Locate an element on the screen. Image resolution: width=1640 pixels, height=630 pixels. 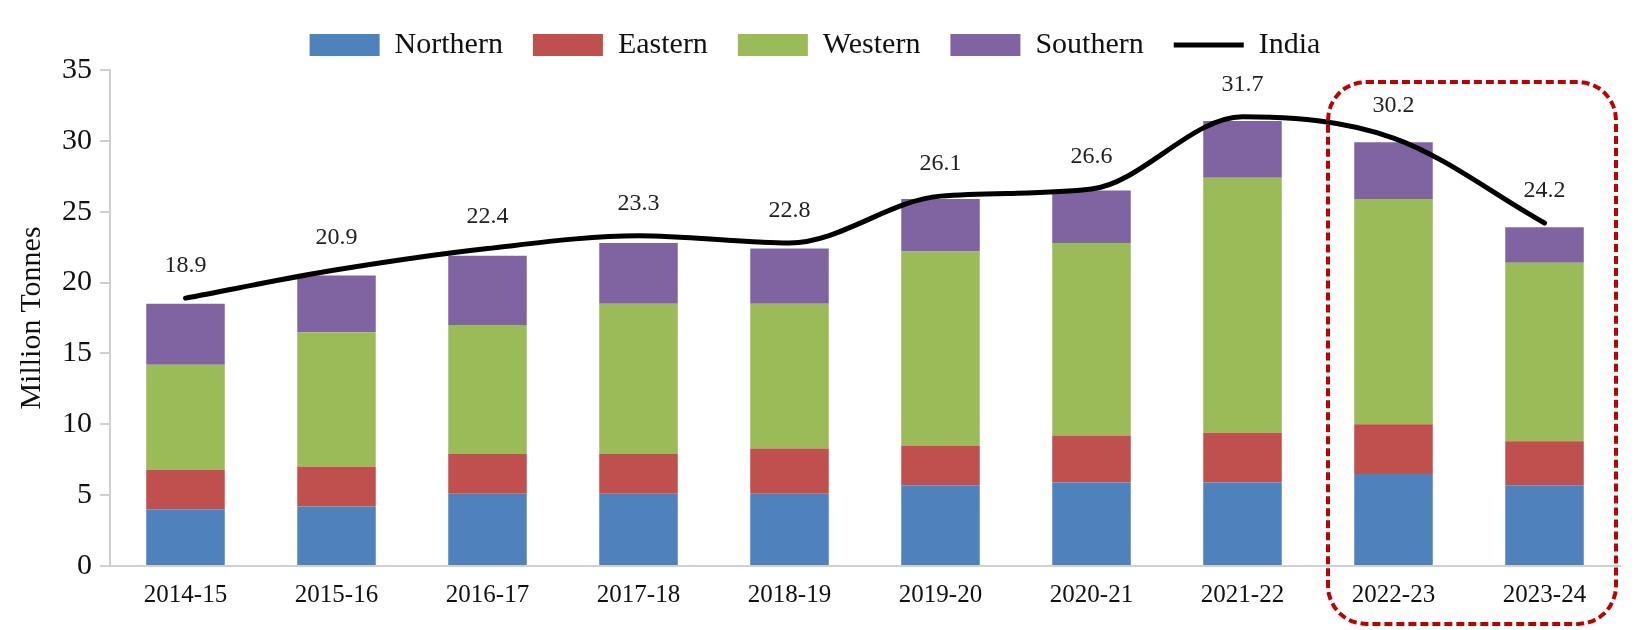
x-tick-label: 2018-19 is located at coordinates (789, 593).